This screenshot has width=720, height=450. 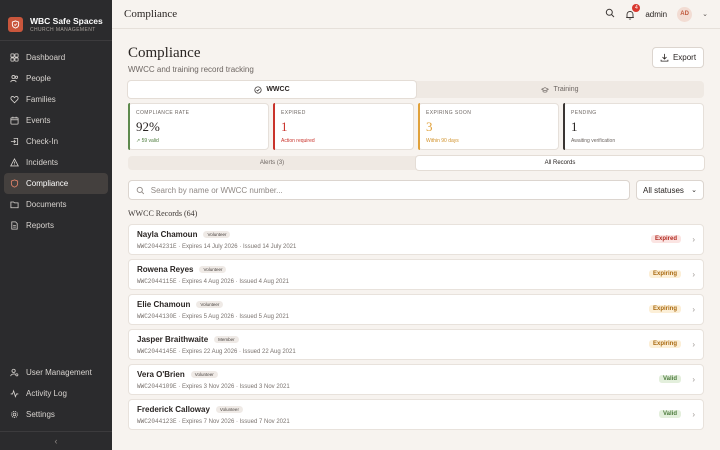 What do you see at coordinates (66, 20) in the screenshot?
I see `brand-name: WBC Safe Spaces` at bounding box center [66, 20].